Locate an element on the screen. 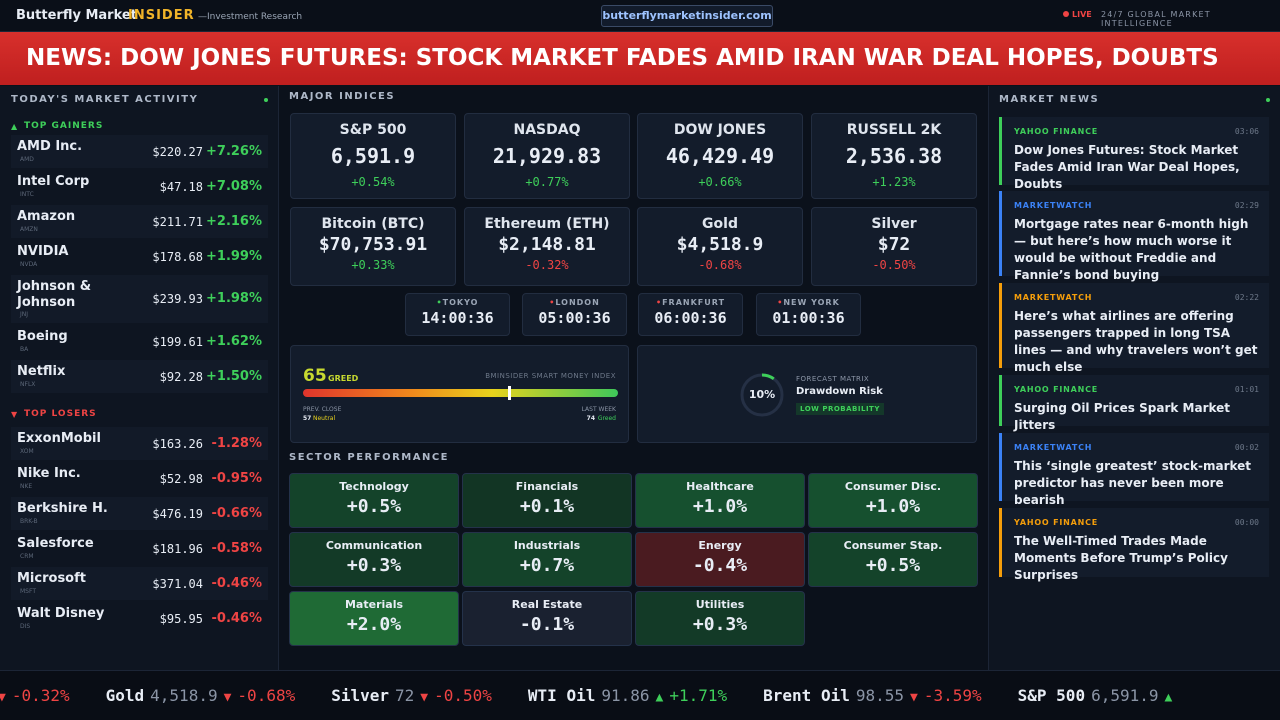 This screenshot has height=720, width=1280. index-name: NASDAQ is located at coordinates (547, 130).